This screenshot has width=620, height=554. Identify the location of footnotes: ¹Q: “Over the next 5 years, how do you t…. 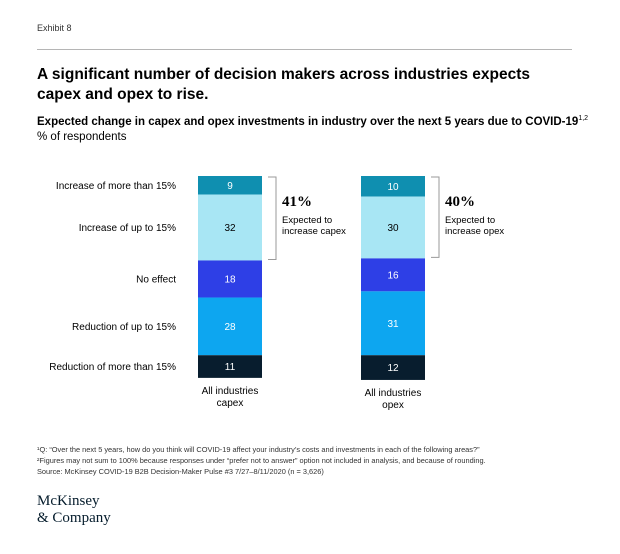
(317, 460).